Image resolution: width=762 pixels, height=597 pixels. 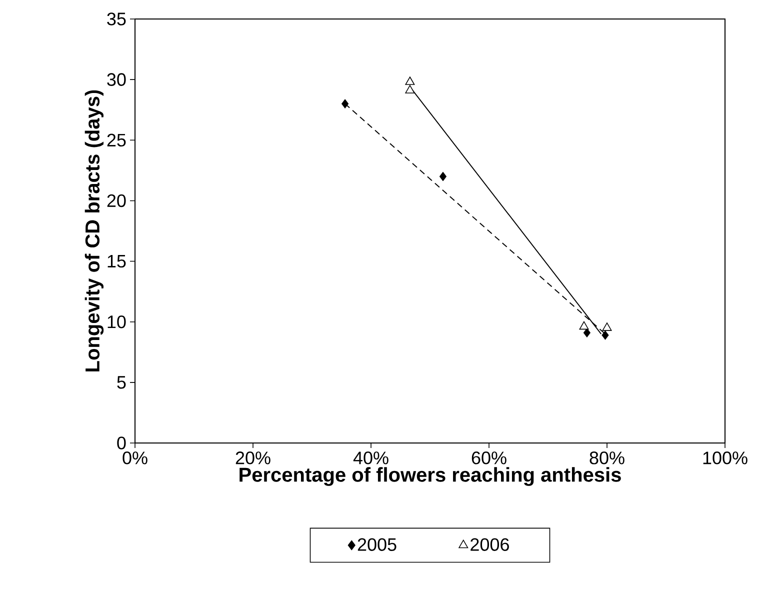 What do you see at coordinates (116, 79) in the screenshot?
I see `y-tick-label: 30` at bounding box center [116, 79].